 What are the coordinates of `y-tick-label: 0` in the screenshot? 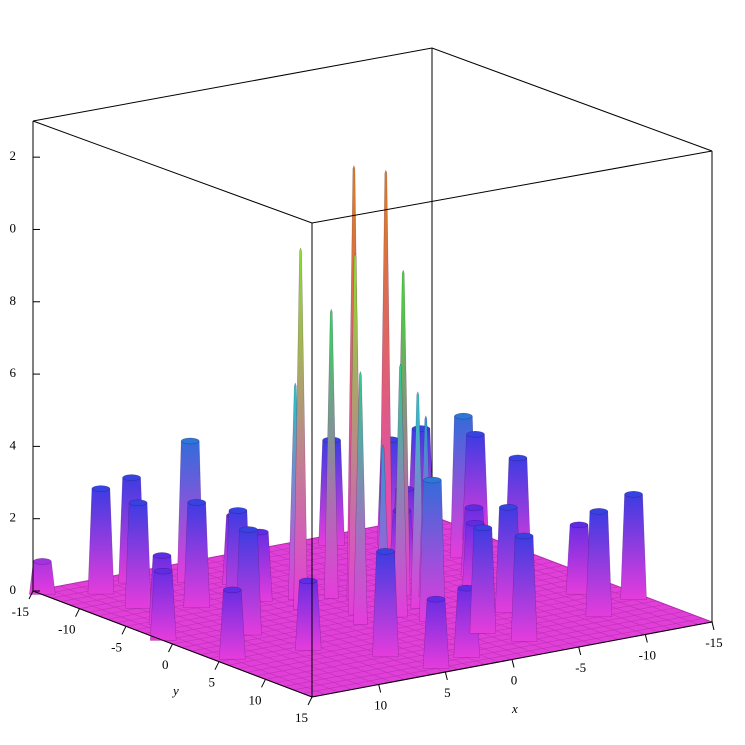 It's located at (165, 664).